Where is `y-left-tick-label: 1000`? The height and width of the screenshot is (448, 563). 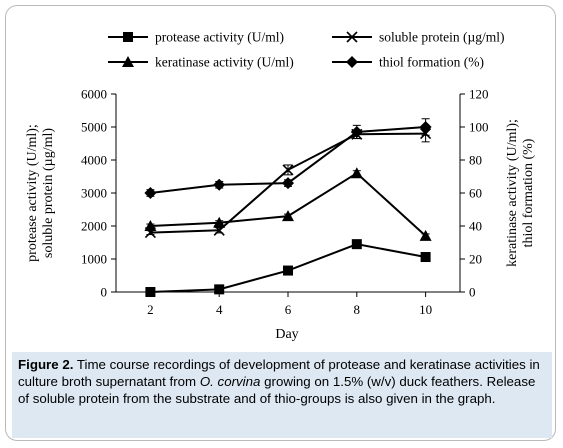 y-left-tick-label: 1000 is located at coordinates (94, 259).